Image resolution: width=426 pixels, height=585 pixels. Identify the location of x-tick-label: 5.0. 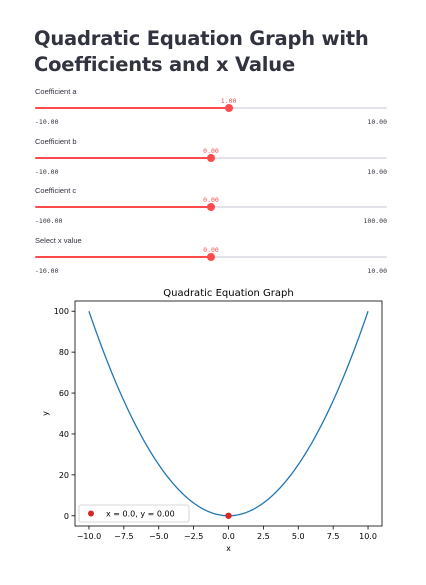
(298, 536).